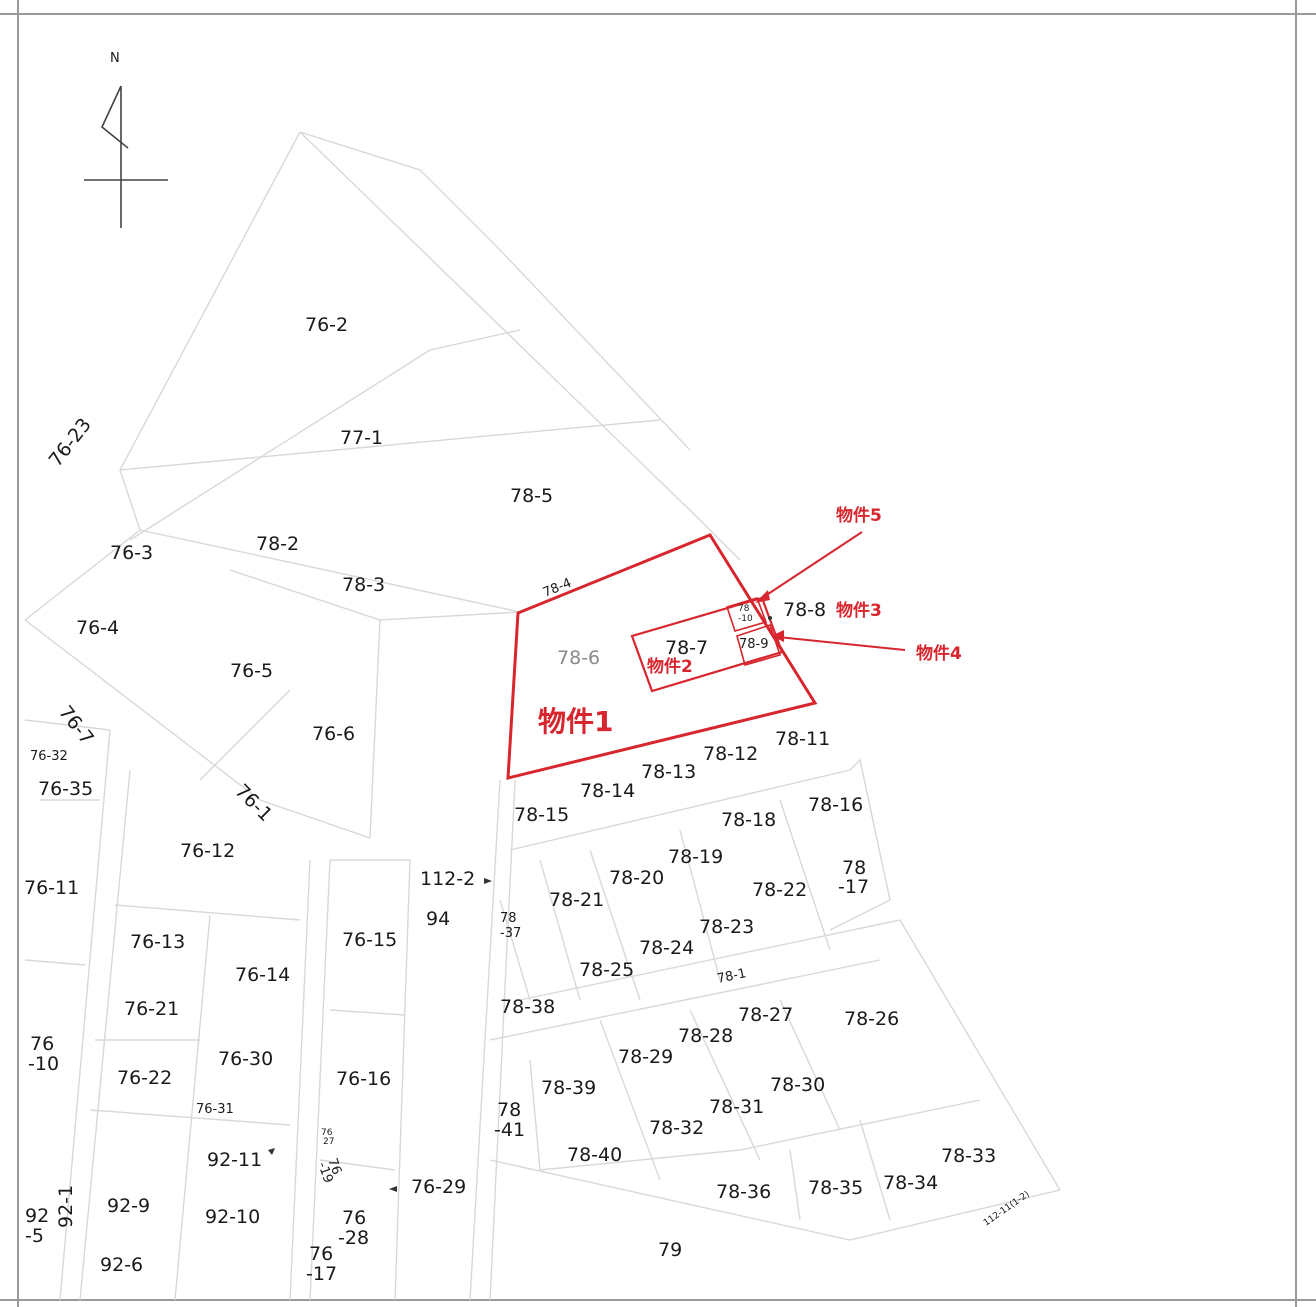 The height and width of the screenshot is (1307, 1316). What do you see at coordinates (859, 515) in the screenshot?
I see `property-5-label: 物件5` at bounding box center [859, 515].